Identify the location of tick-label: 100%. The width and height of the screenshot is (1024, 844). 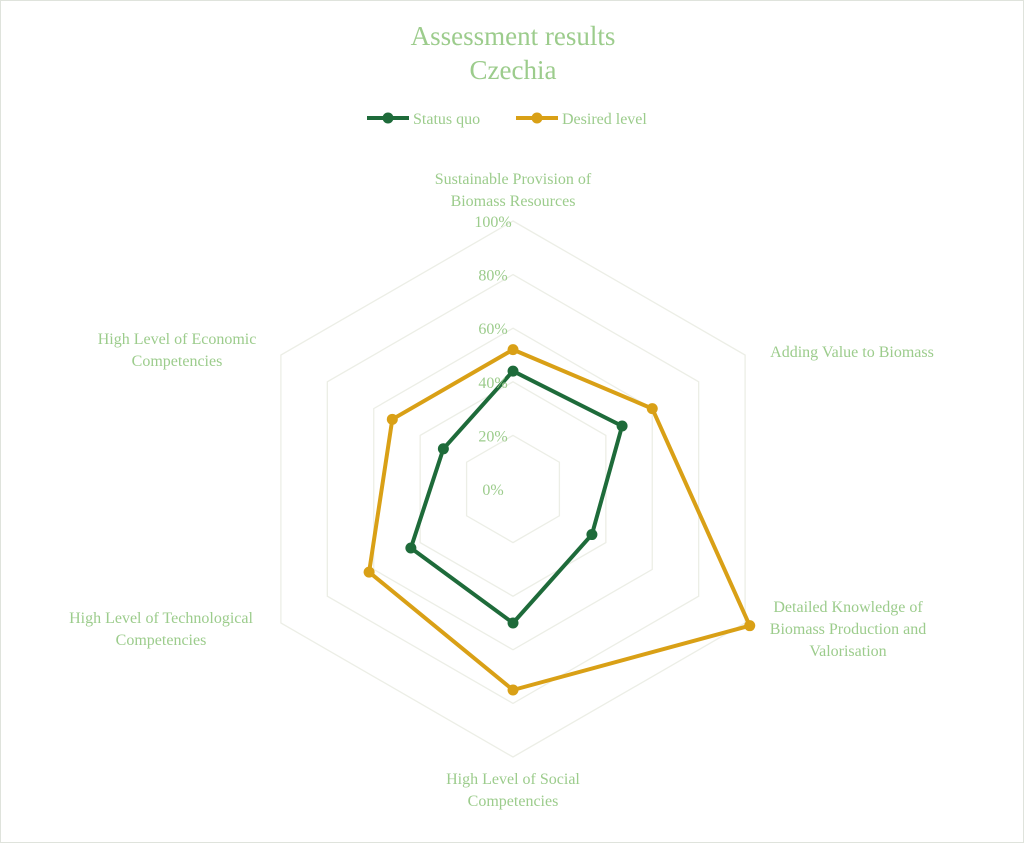
(492, 222).